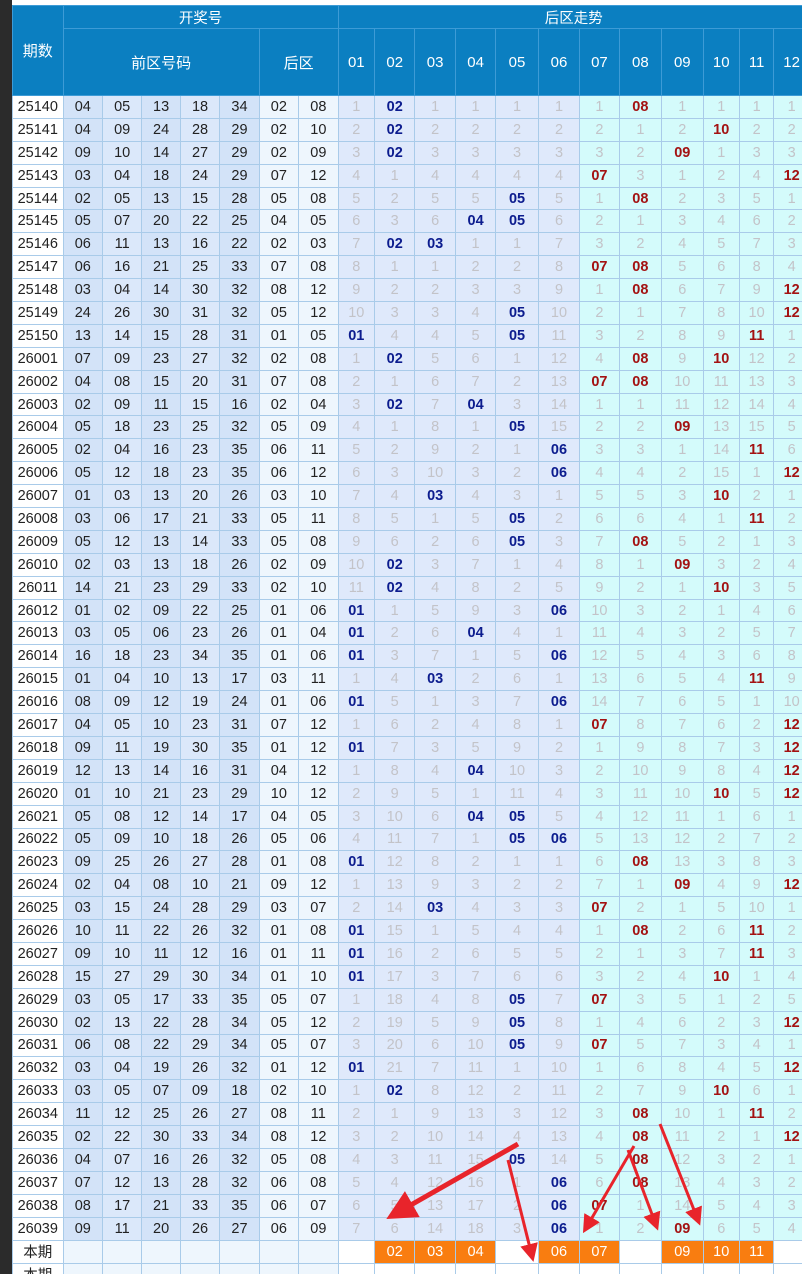  What do you see at coordinates (756, 1251) in the screenshot?
I see `selected-number-mark: 11` at bounding box center [756, 1251].